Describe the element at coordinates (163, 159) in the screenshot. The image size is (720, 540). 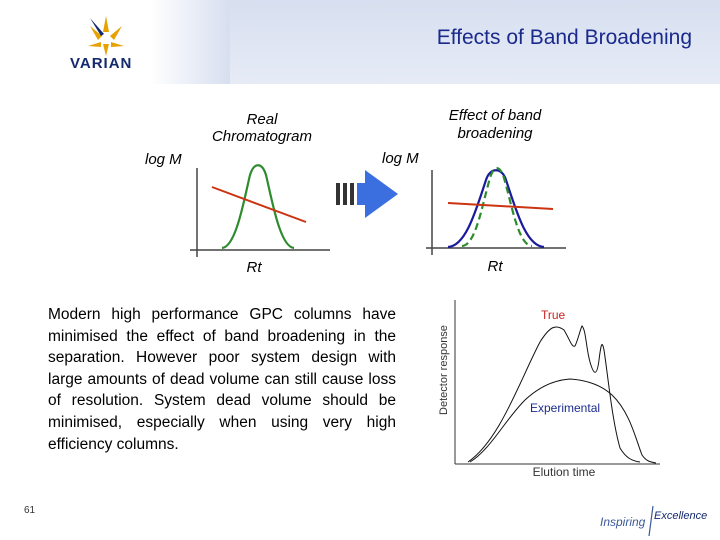
I see `left-panel-y-label: log M` at that location.